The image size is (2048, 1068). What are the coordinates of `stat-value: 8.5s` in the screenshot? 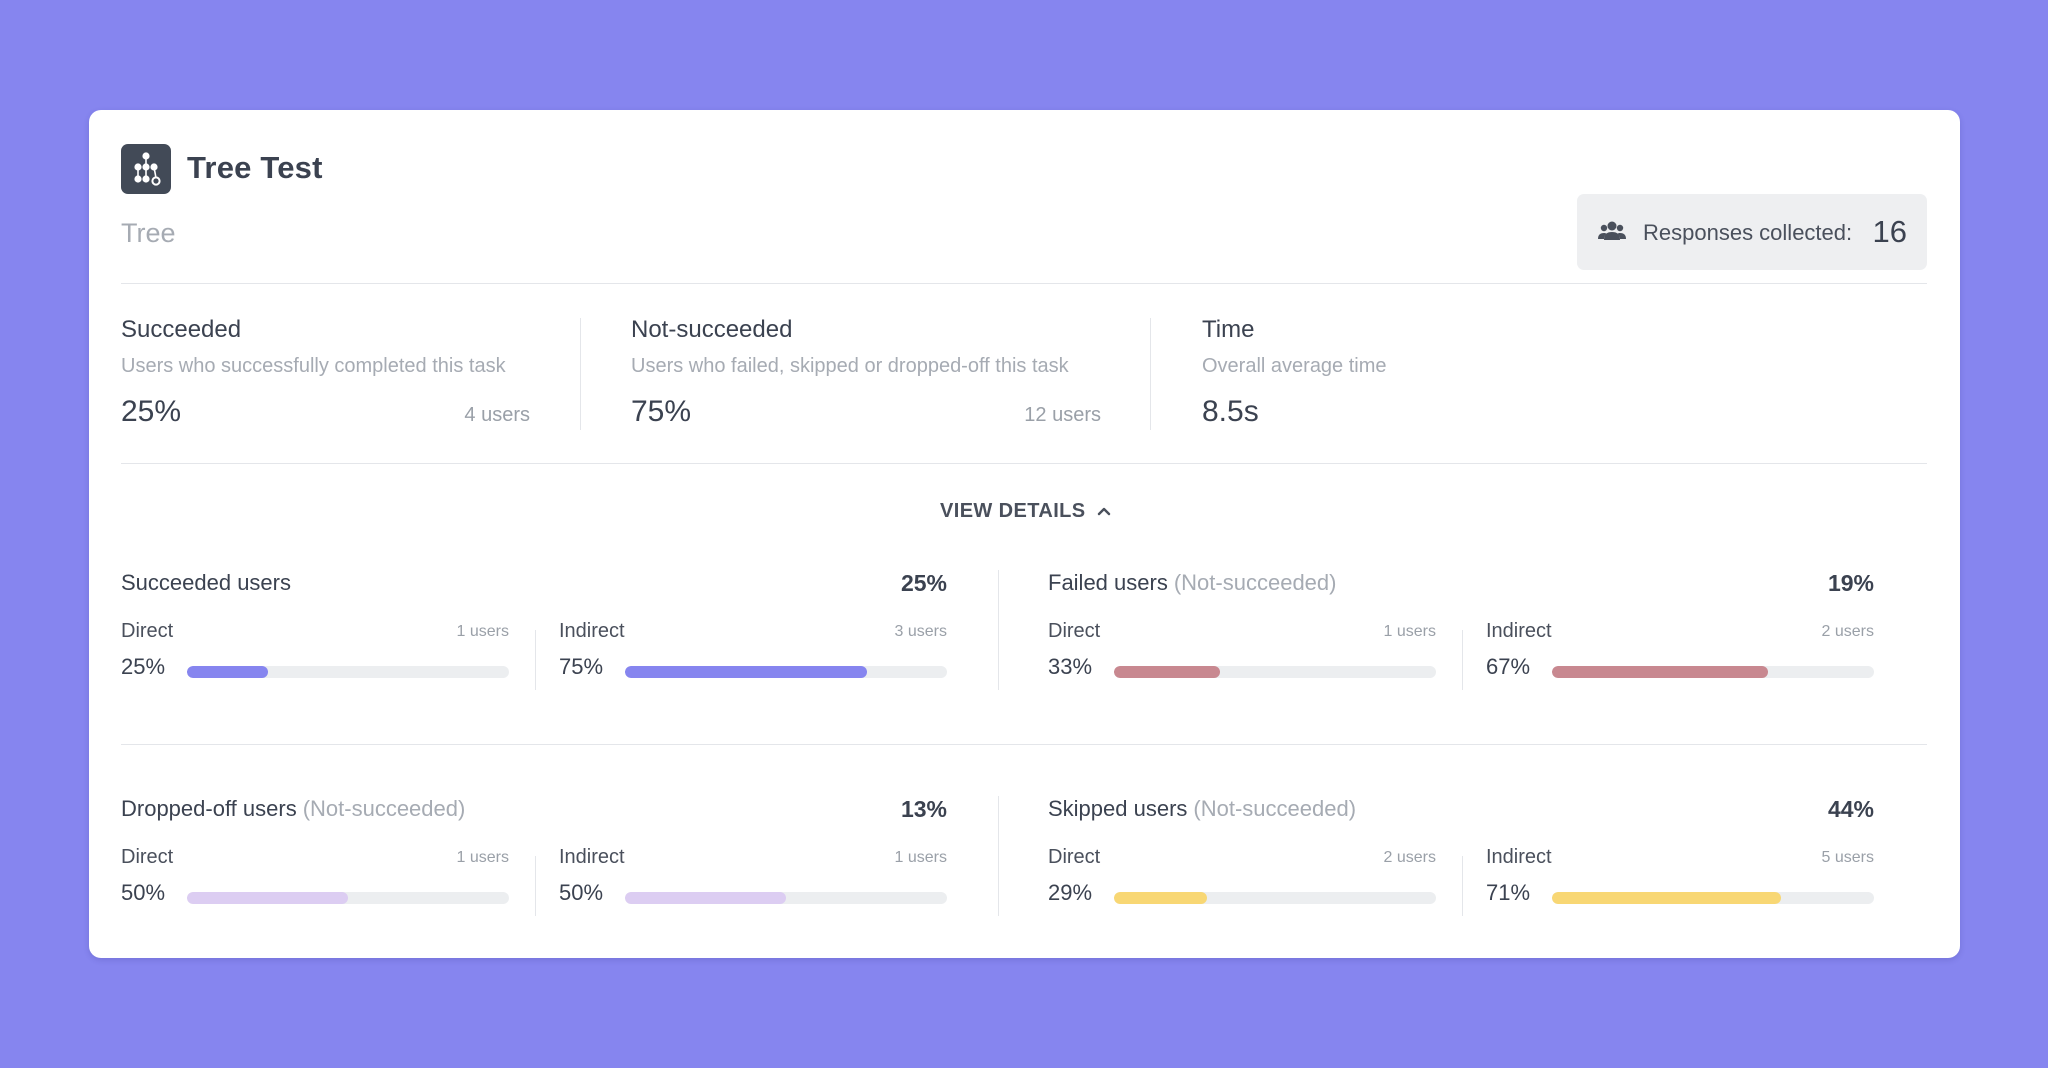 It's located at (1230, 411).